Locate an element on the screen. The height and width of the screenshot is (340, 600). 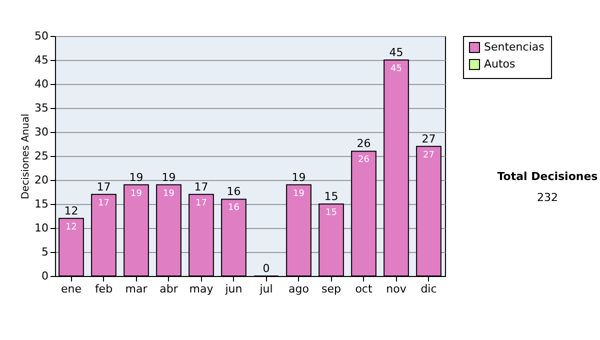
y-tick-label: 30 is located at coordinates (41, 132).